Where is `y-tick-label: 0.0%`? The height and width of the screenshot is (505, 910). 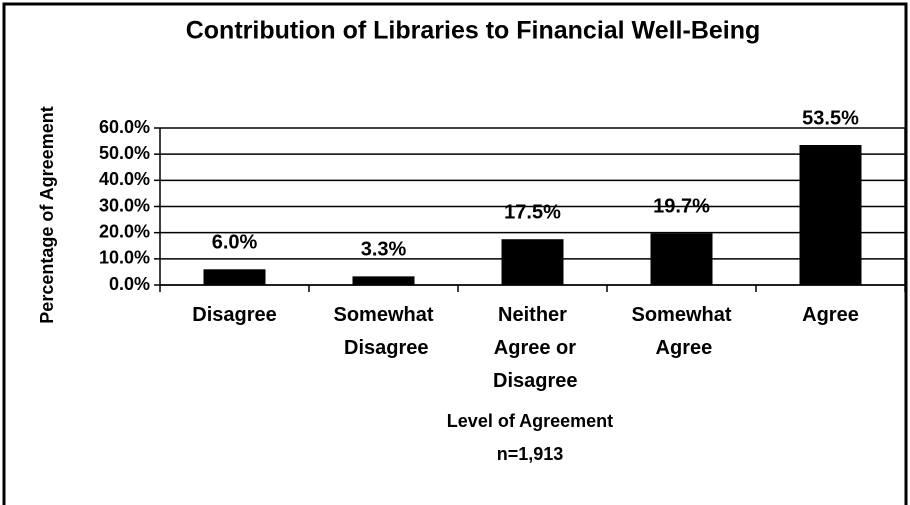
y-tick-label: 0.0% is located at coordinates (129, 284).